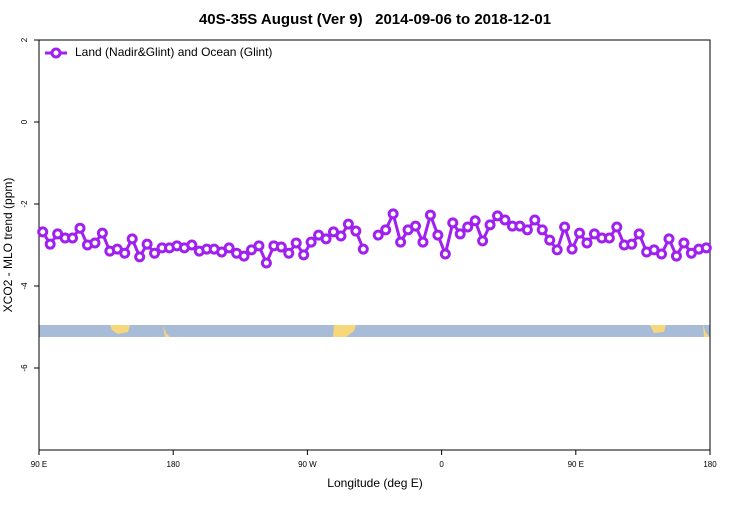  What do you see at coordinates (24, 286) in the screenshot?
I see `y-tick-label: -4` at bounding box center [24, 286].